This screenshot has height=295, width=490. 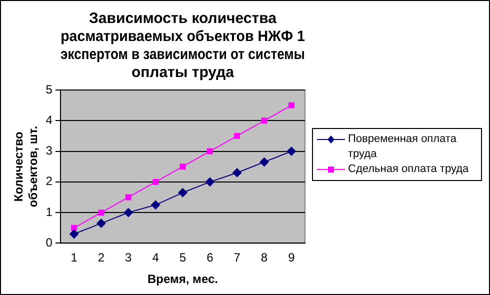 I want to click on chart-title: Зависимость количества расматриваемых объектов НЖФ 1 экспертом в зависимости от системы оплаты труда, so click(x=182, y=46).